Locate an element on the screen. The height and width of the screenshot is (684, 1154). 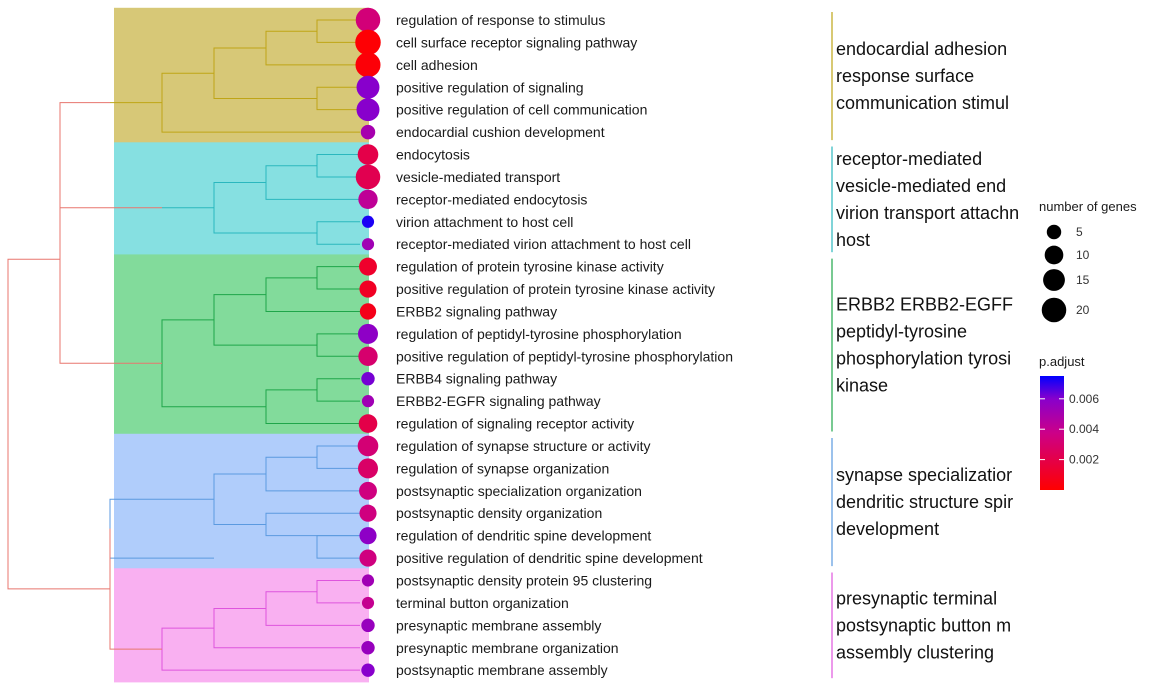
cluster-3-keywords-line-3: phosphorylation tyrosi is located at coordinates (923, 359).